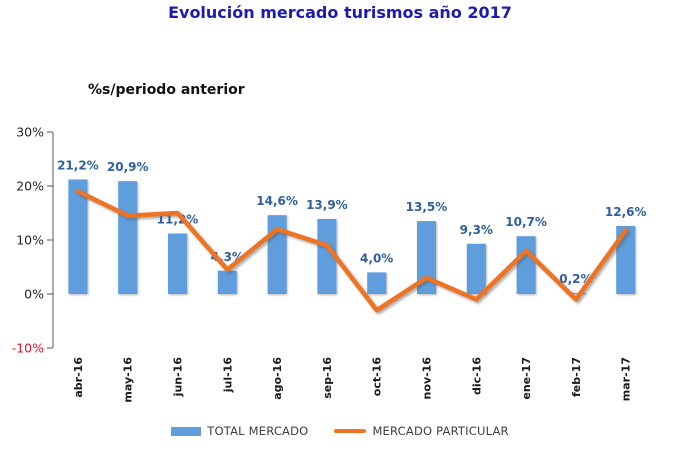  I want to click on legend-item-total-mercado: TOTAL MERCADO, so click(239, 431).